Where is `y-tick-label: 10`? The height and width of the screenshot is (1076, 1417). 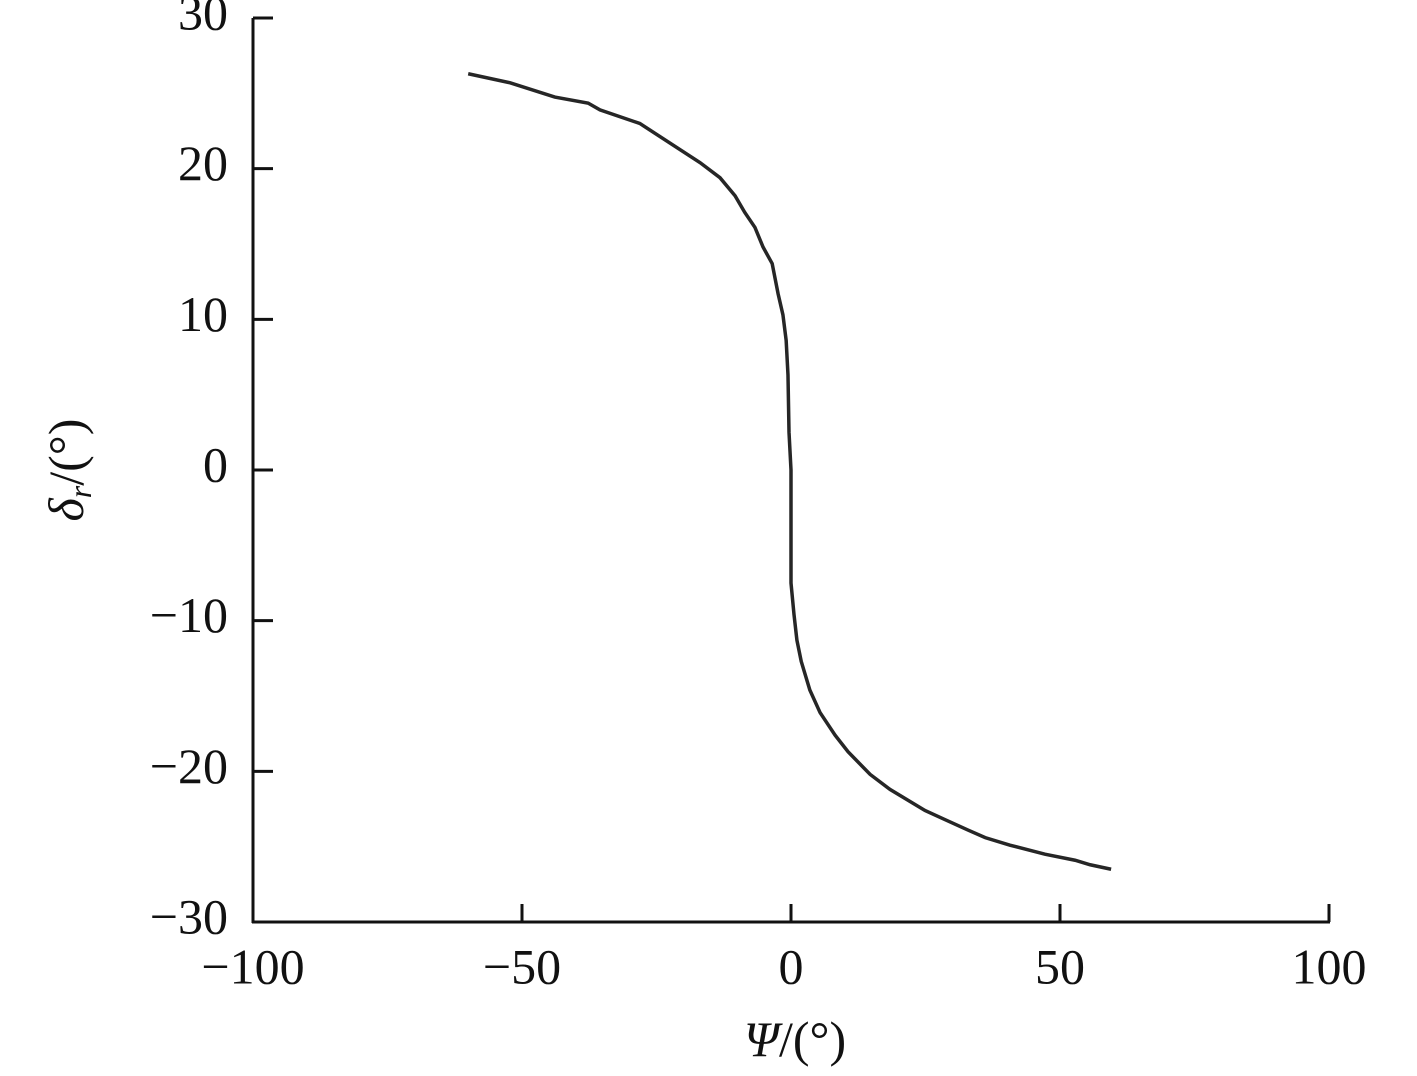 y-tick-label: 10 is located at coordinates (203, 314).